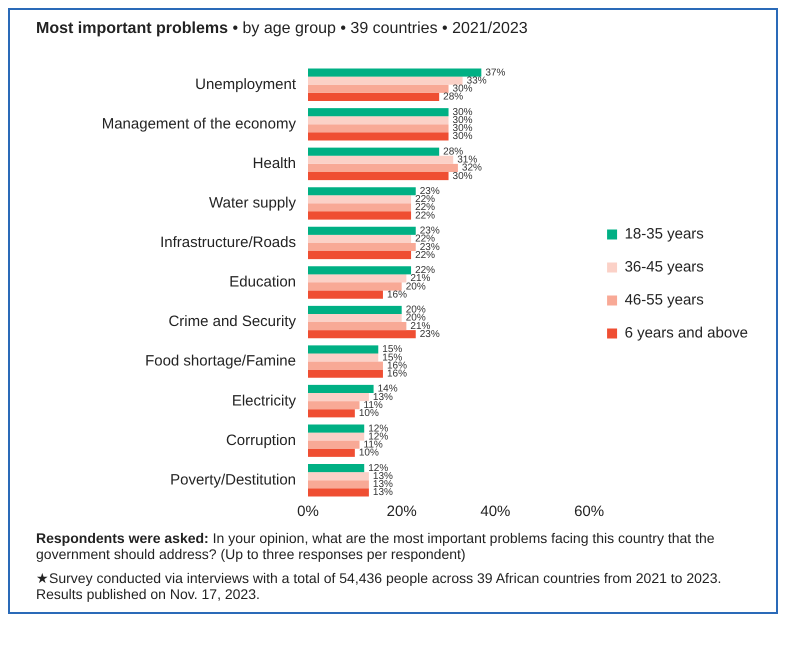  I want to click on legend-label: 18-35 years, so click(664, 234).